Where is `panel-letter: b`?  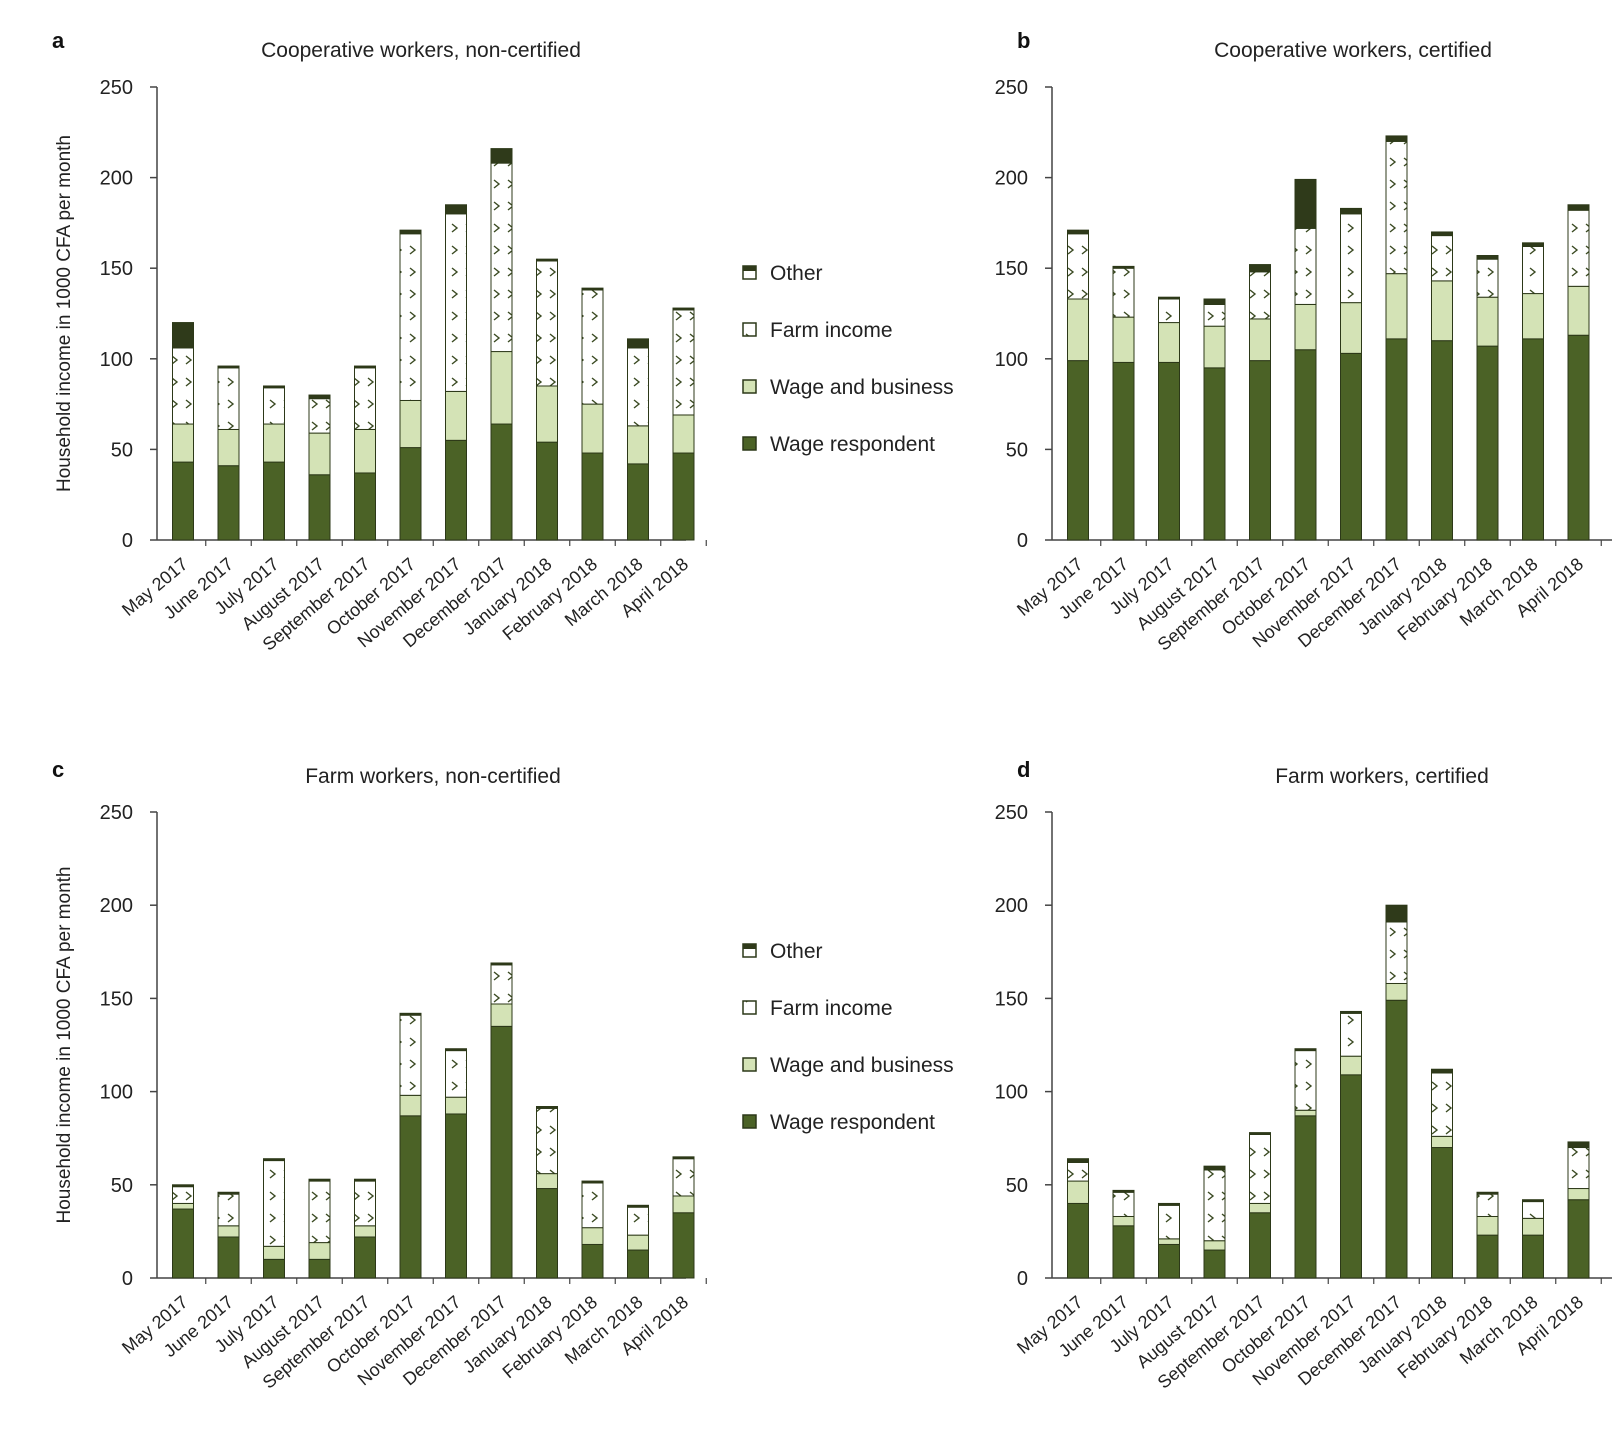 panel-letter: b is located at coordinates (1023, 40).